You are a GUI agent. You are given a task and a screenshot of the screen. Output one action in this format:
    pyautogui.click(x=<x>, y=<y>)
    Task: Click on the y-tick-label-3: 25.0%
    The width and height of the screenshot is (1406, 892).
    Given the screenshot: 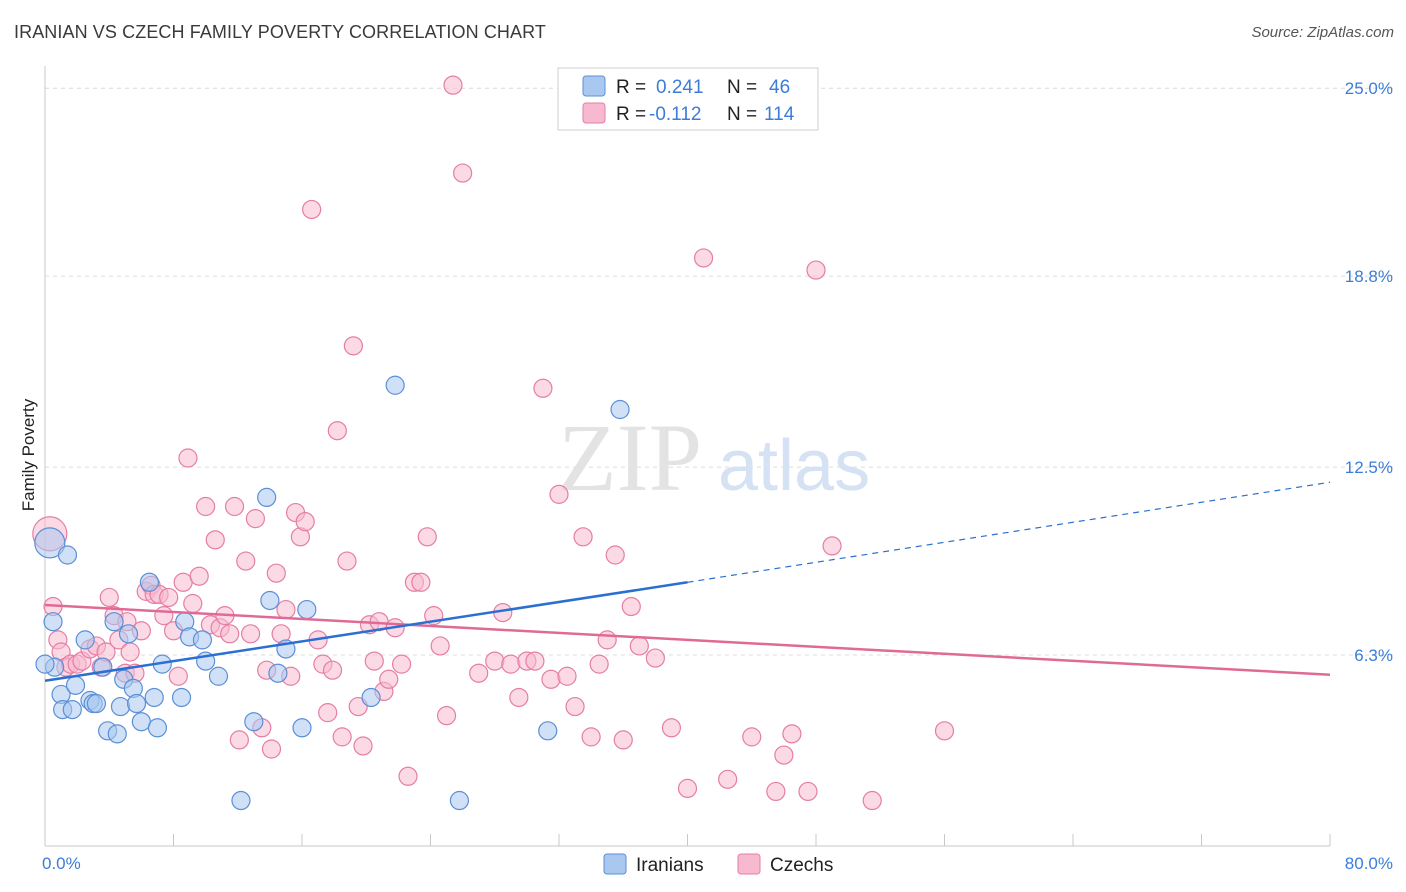 What is the action you would take?
    pyautogui.click(x=1369, y=88)
    